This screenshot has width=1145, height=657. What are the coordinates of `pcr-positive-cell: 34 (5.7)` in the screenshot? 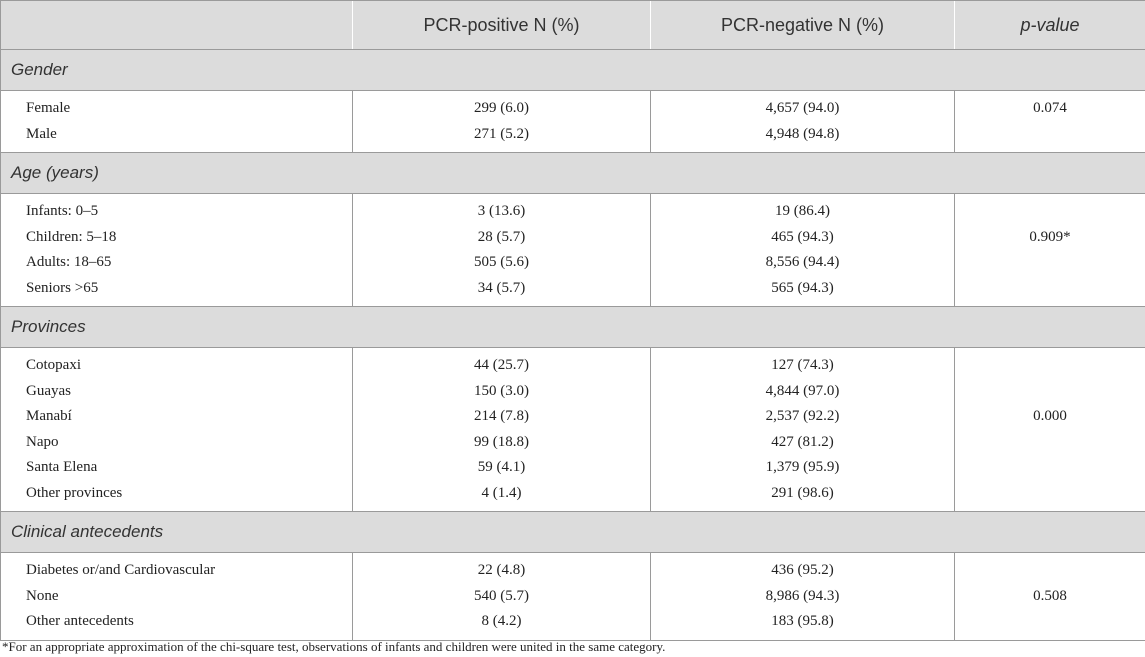 It's located at (501, 291).